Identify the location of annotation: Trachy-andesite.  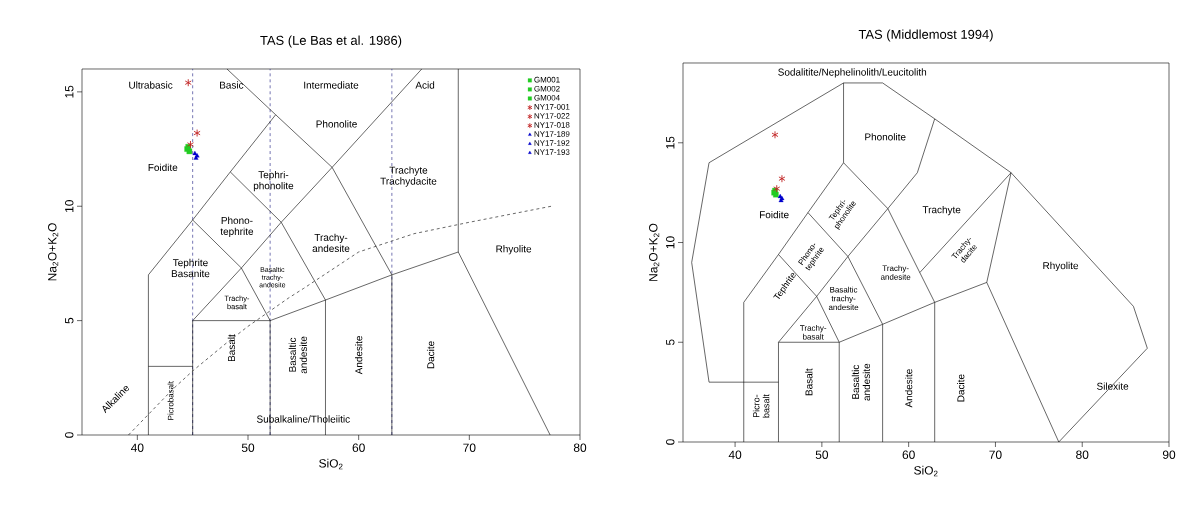
(331, 242).